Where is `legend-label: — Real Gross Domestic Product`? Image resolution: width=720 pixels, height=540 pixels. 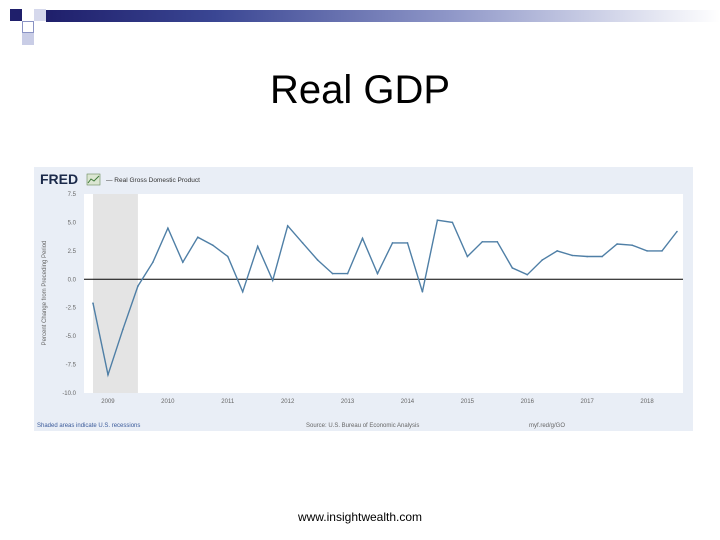 legend-label: — Real Gross Domestic Product is located at coordinates (153, 180).